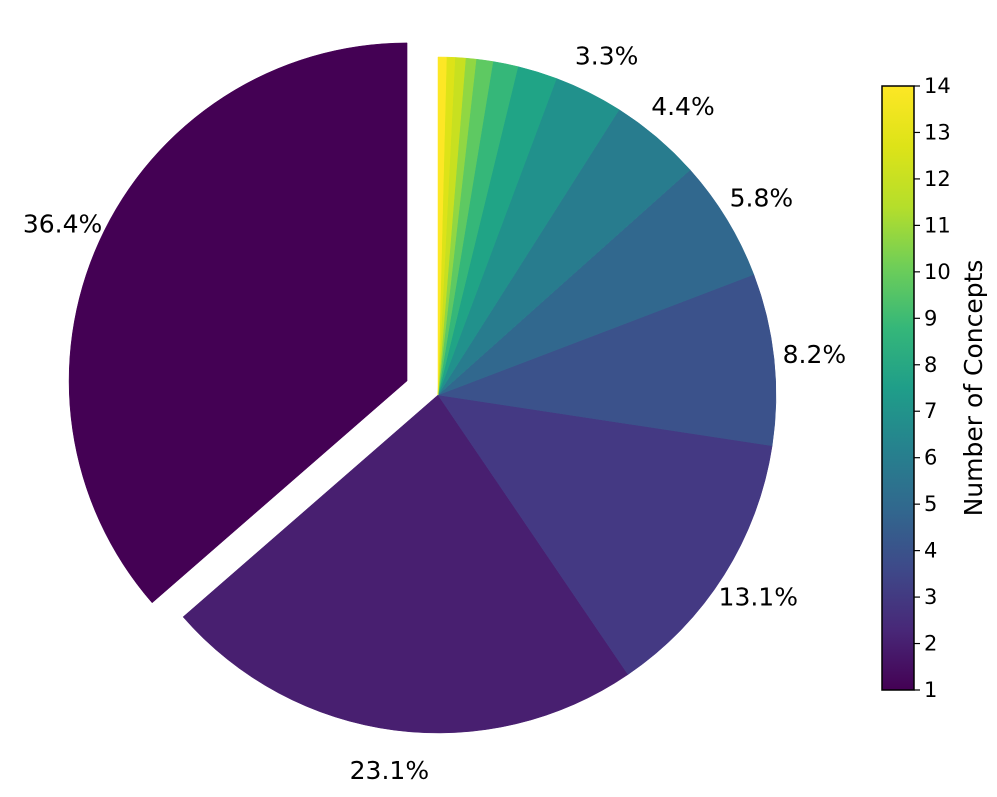  I want to click on colorbar-tick-label-12: 12, so click(937, 179).